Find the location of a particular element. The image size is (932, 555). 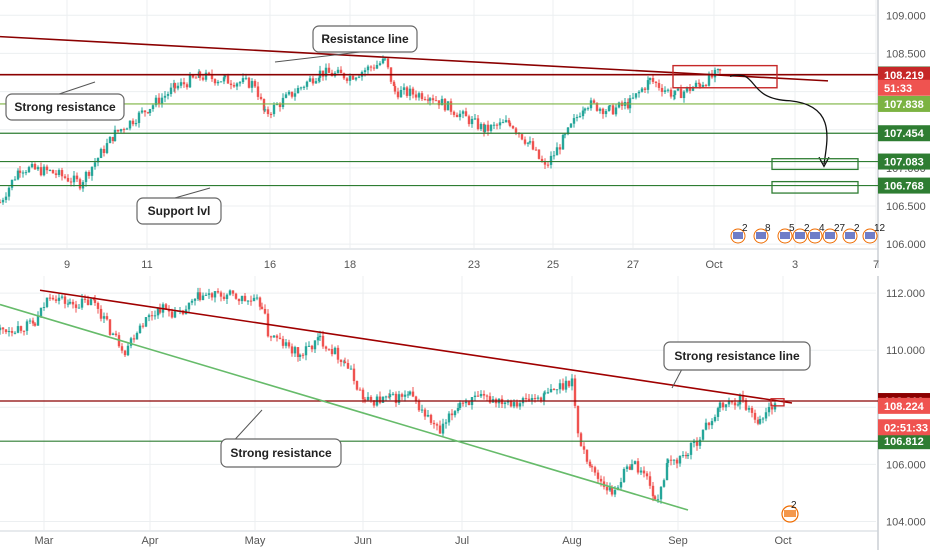

current-price-box is located at coordinates (777, 402).